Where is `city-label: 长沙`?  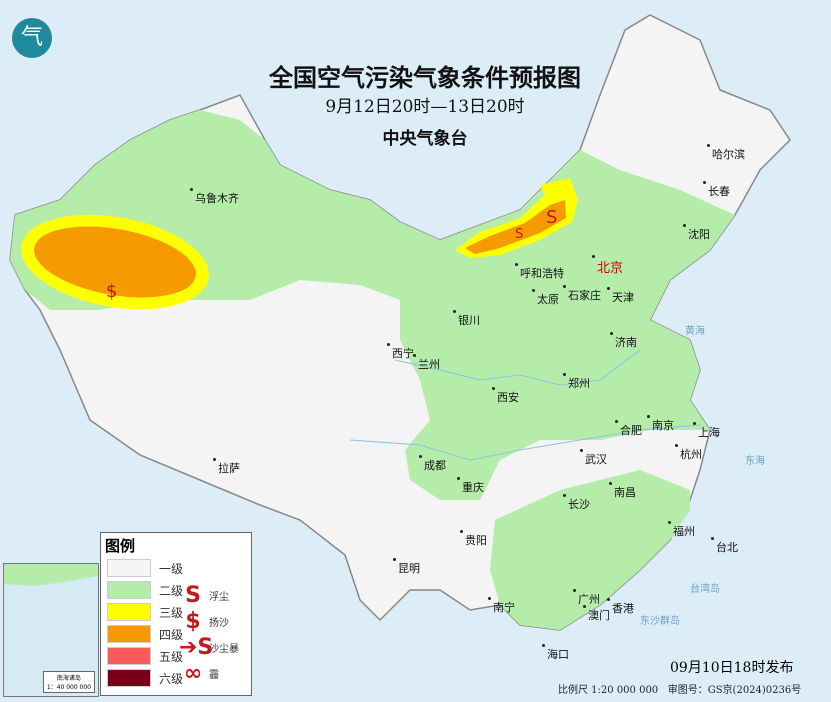
city-label: 长沙 is located at coordinates (576, 502).